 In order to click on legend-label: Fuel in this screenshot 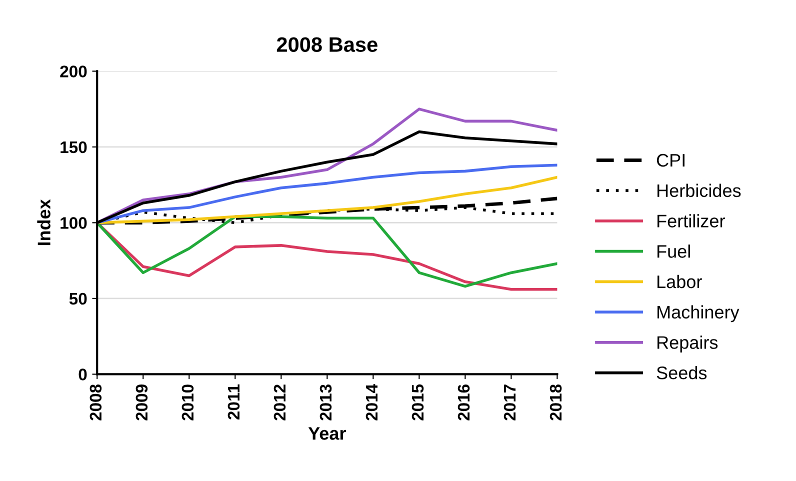, I will do `click(674, 251)`.